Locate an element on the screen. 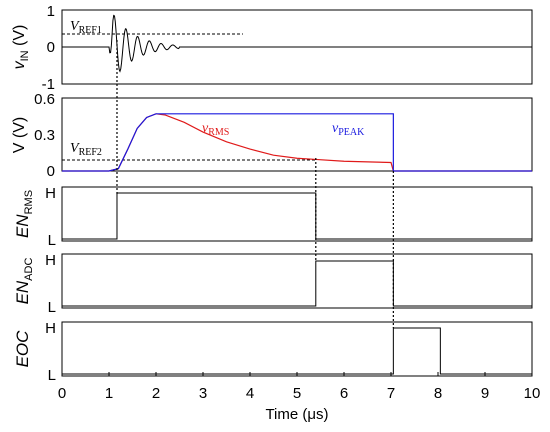  enadc-ytick-h: H is located at coordinates (50, 260).